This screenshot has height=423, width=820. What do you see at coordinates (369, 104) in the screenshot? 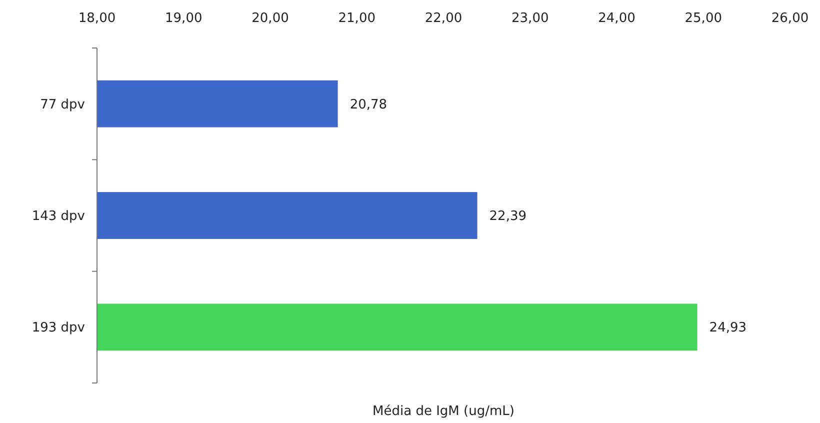
I see `data-label: 20,78` at bounding box center [369, 104].